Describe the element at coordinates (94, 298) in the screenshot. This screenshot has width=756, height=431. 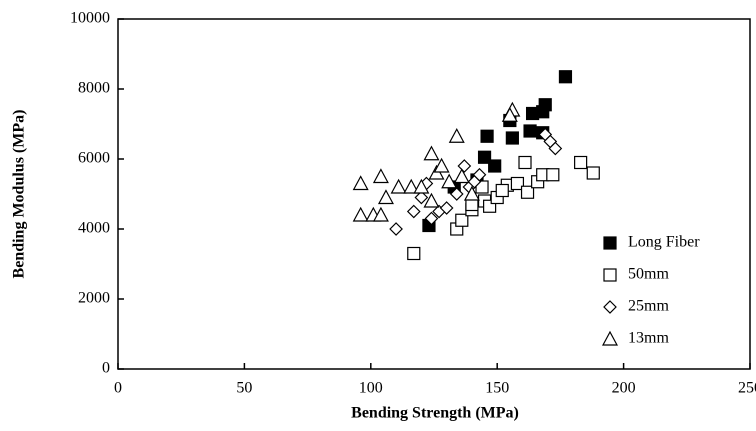
I see `y-tick-label: 2000` at that location.